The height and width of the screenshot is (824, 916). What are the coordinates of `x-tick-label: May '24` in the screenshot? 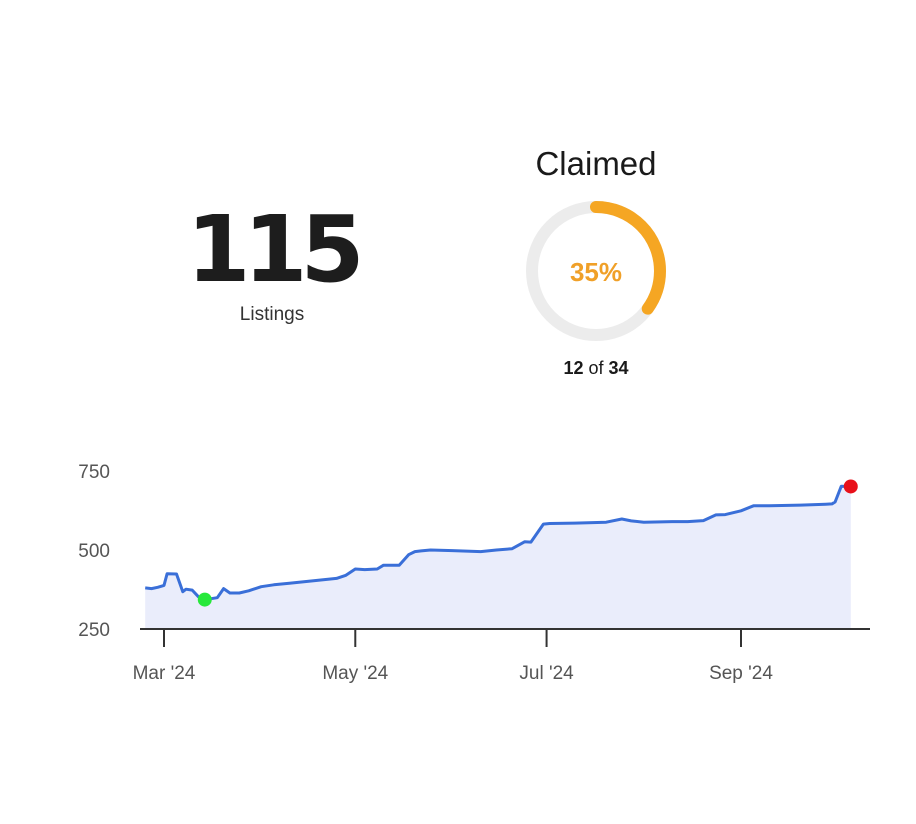 It's located at (355, 673).